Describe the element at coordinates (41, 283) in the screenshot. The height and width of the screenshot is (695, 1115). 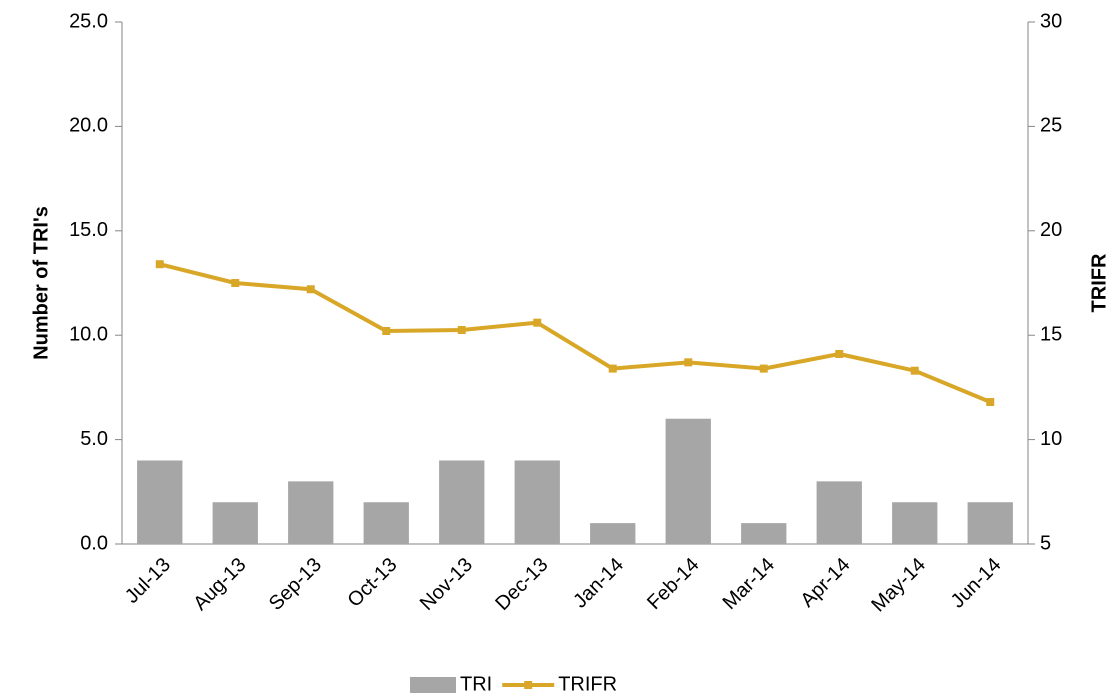
I see `y-axis-label: Number of TRI's` at that location.